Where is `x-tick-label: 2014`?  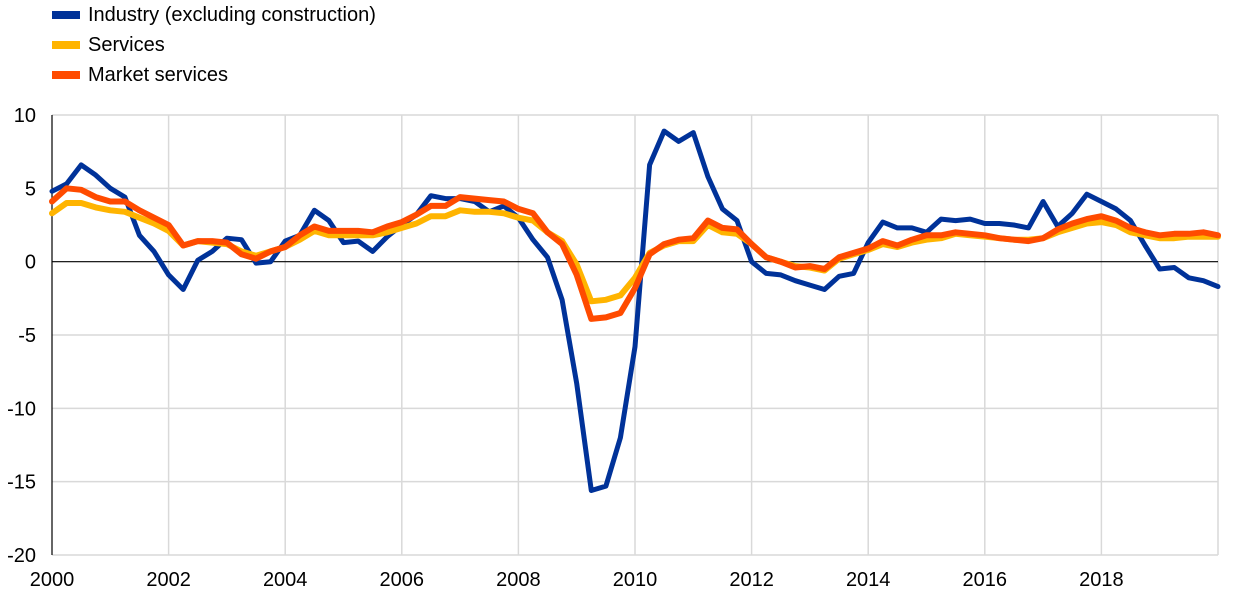
x-tick-label: 2014 is located at coordinates (868, 580).